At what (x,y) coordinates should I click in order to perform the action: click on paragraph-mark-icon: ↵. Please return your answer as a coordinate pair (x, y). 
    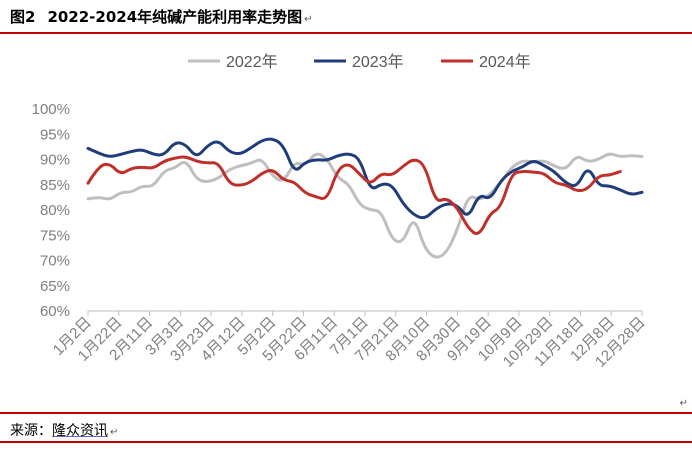
    Looking at the image, I should click on (308, 19).